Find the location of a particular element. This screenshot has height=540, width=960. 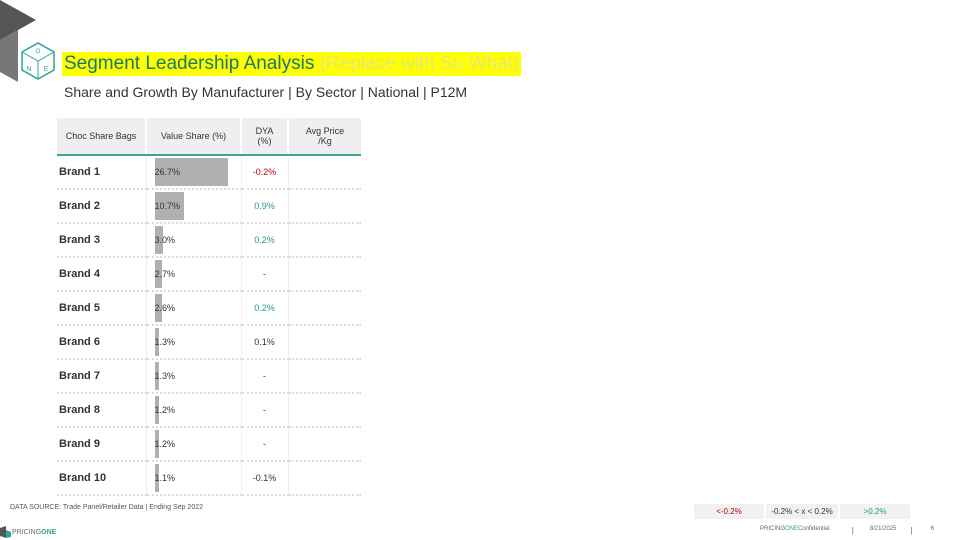

legend-neutral: -0.2% < x < 0.2% is located at coordinates (802, 511).